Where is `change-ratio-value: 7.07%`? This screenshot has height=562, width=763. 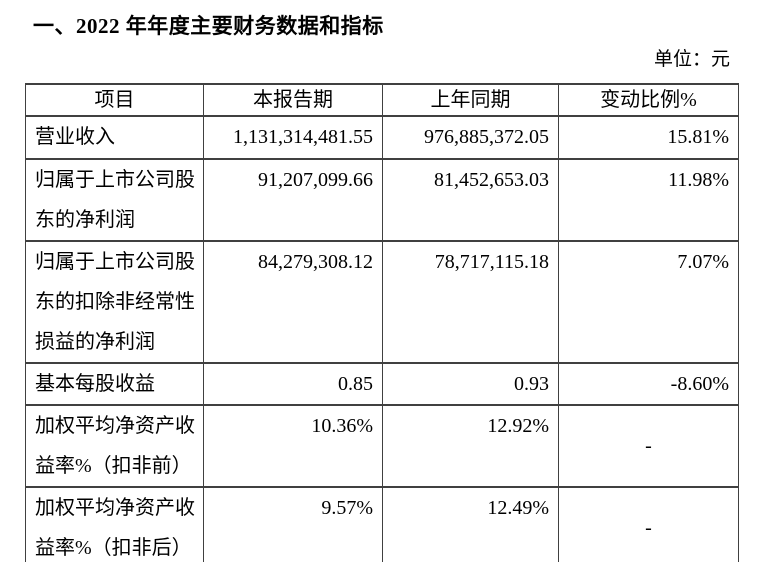 change-ratio-value: 7.07% is located at coordinates (648, 302).